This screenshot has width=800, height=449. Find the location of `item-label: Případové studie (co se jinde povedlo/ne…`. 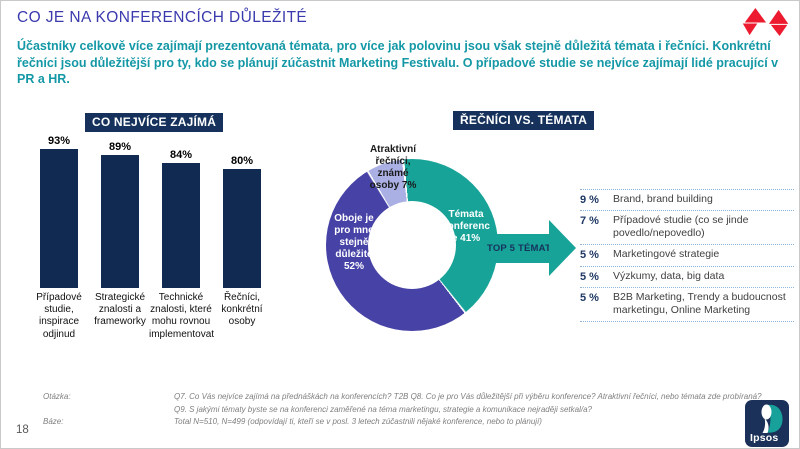

item-label: Případové studie (co se jinde povedlo/ne… is located at coordinates (681, 227).